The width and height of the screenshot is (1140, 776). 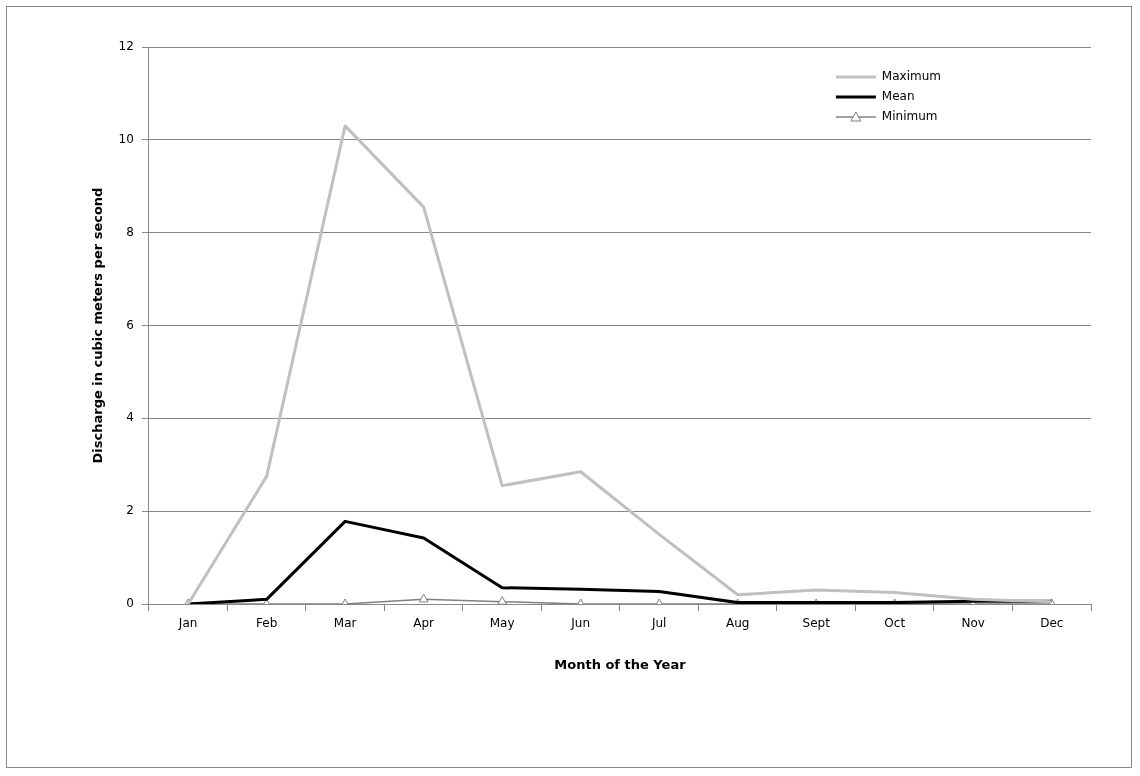 What do you see at coordinates (737, 623) in the screenshot?
I see `x-tick-label: Aug` at bounding box center [737, 623].